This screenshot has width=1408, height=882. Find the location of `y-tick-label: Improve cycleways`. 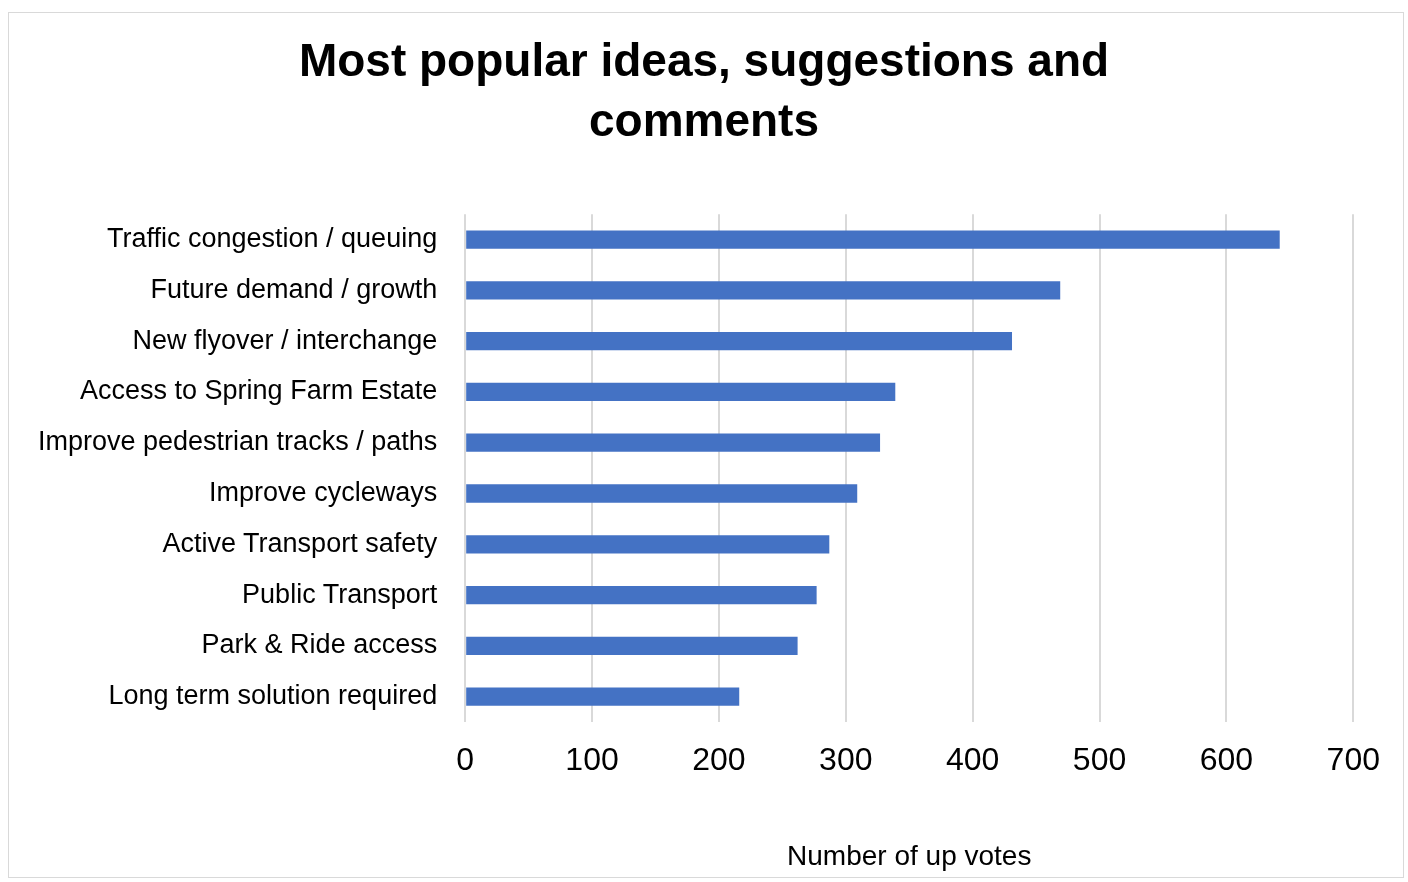

y-tick-label: Improve cycleways is located at coordinates (323, 491).